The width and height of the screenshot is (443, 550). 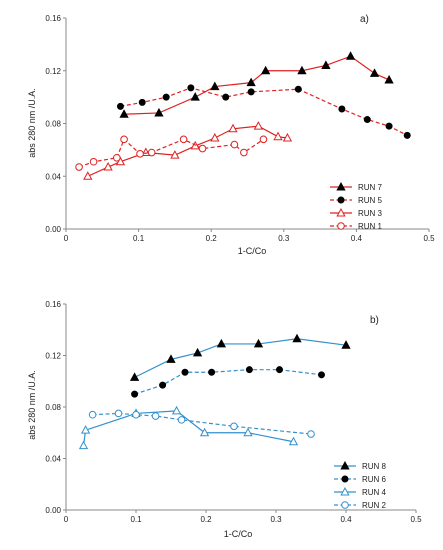 What do you see at coordinates (53, 176) in the screenshot?
I see `y-tick-label: 0.04` at bounding box center [53, 176].